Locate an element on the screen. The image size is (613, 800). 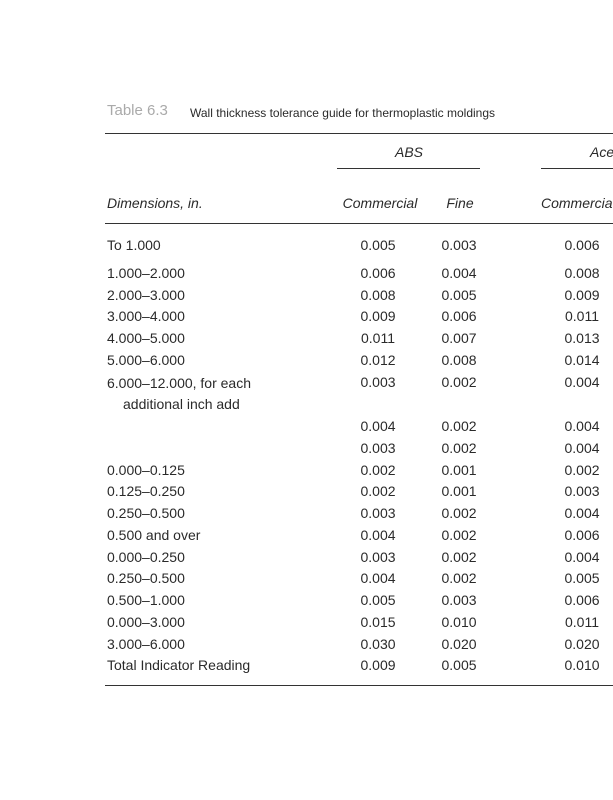
row-label: 0.500 and over is located at coordinates (154, 534).